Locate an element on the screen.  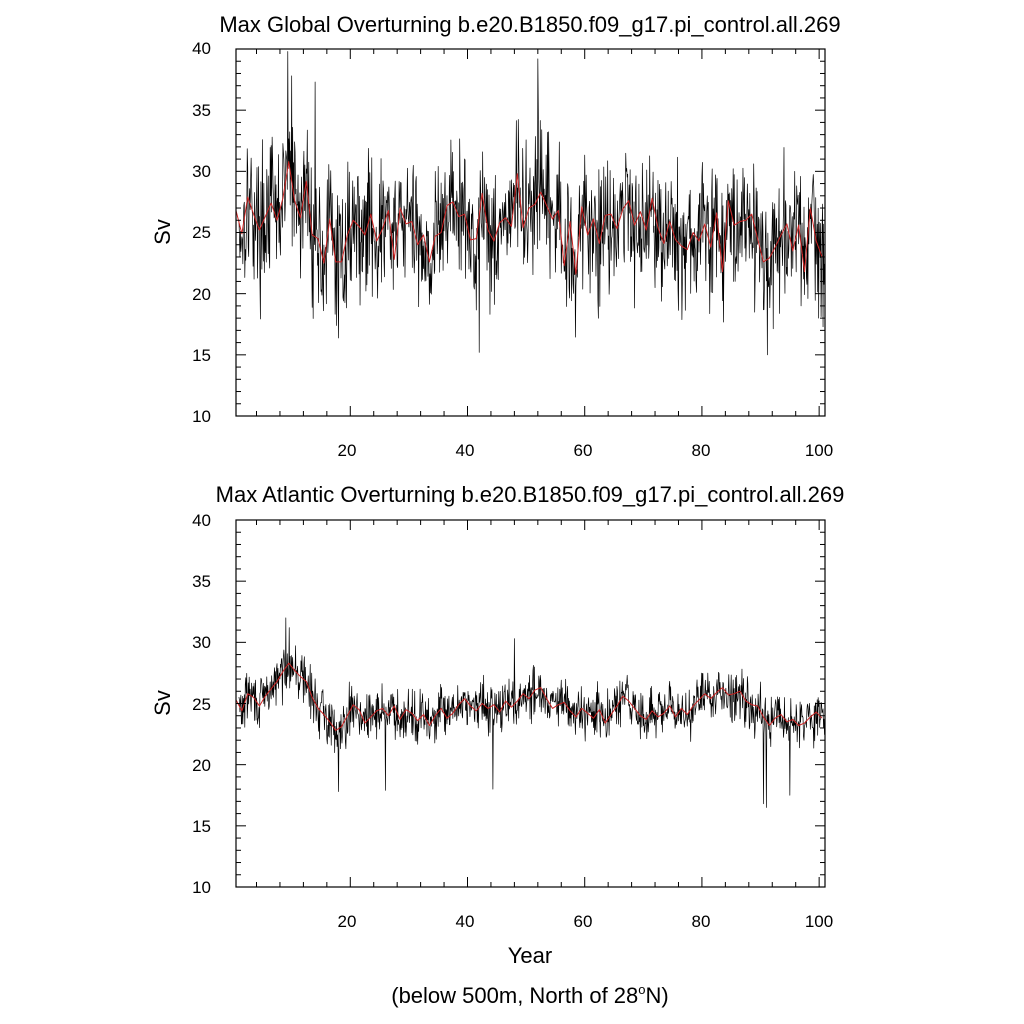
global-x-tick-labels: 20 40 60 80 100 is located at coordinates (586, 450).